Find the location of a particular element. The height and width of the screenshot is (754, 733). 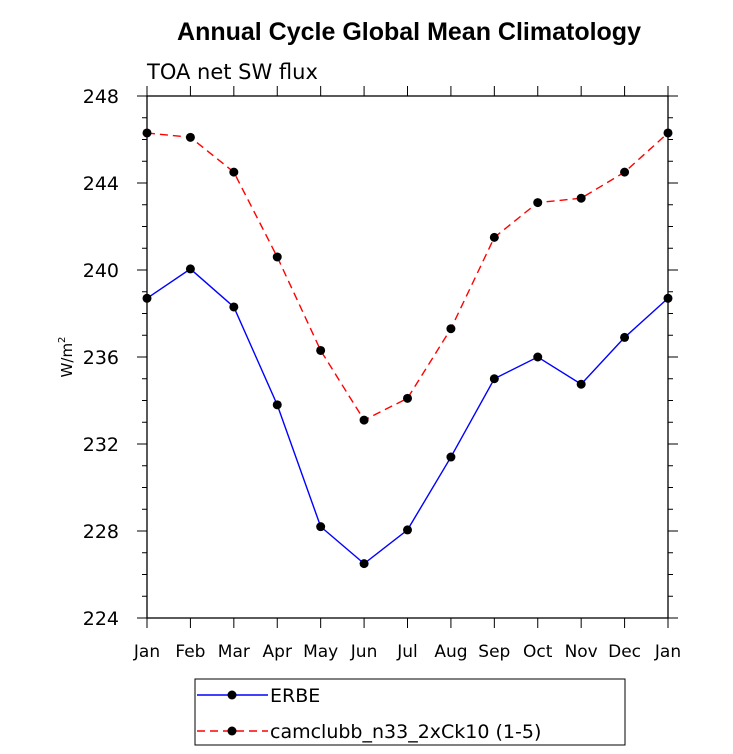

x-tick-label: Jul is located at coordinates (407, 652).